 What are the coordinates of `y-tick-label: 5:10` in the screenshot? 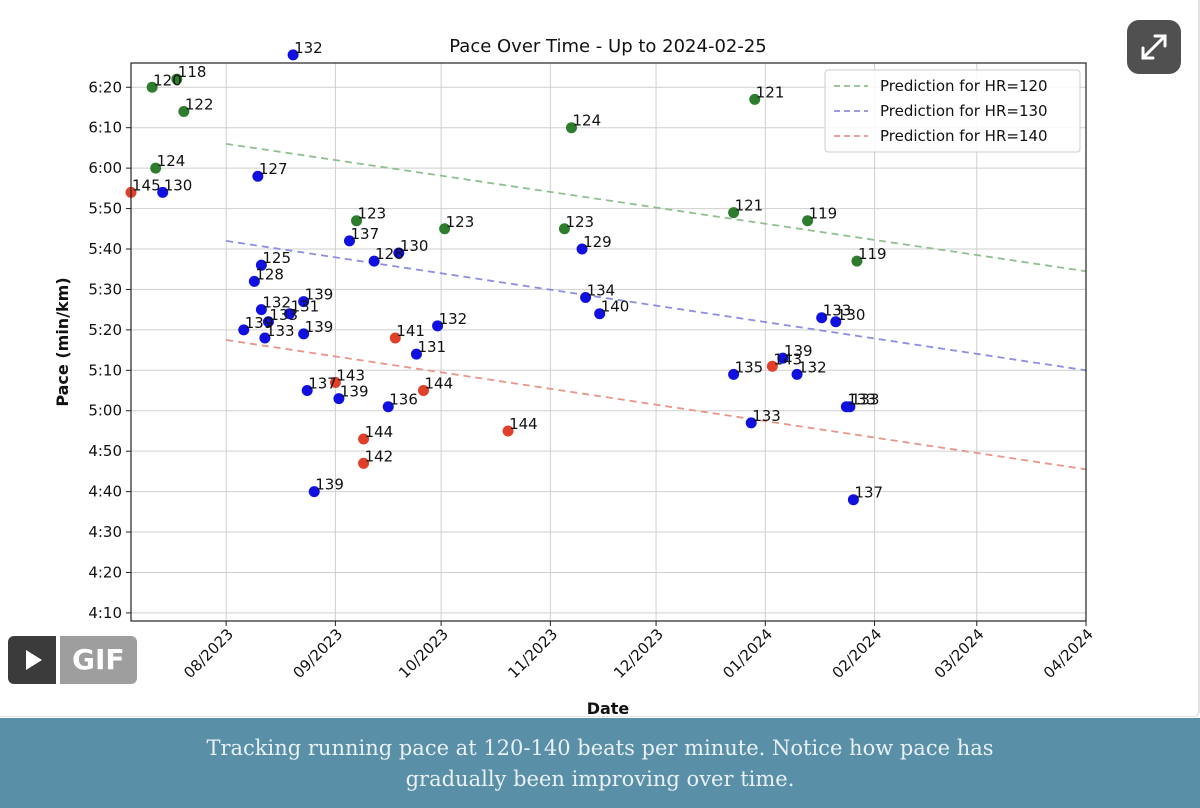 It's located at (105, 370).